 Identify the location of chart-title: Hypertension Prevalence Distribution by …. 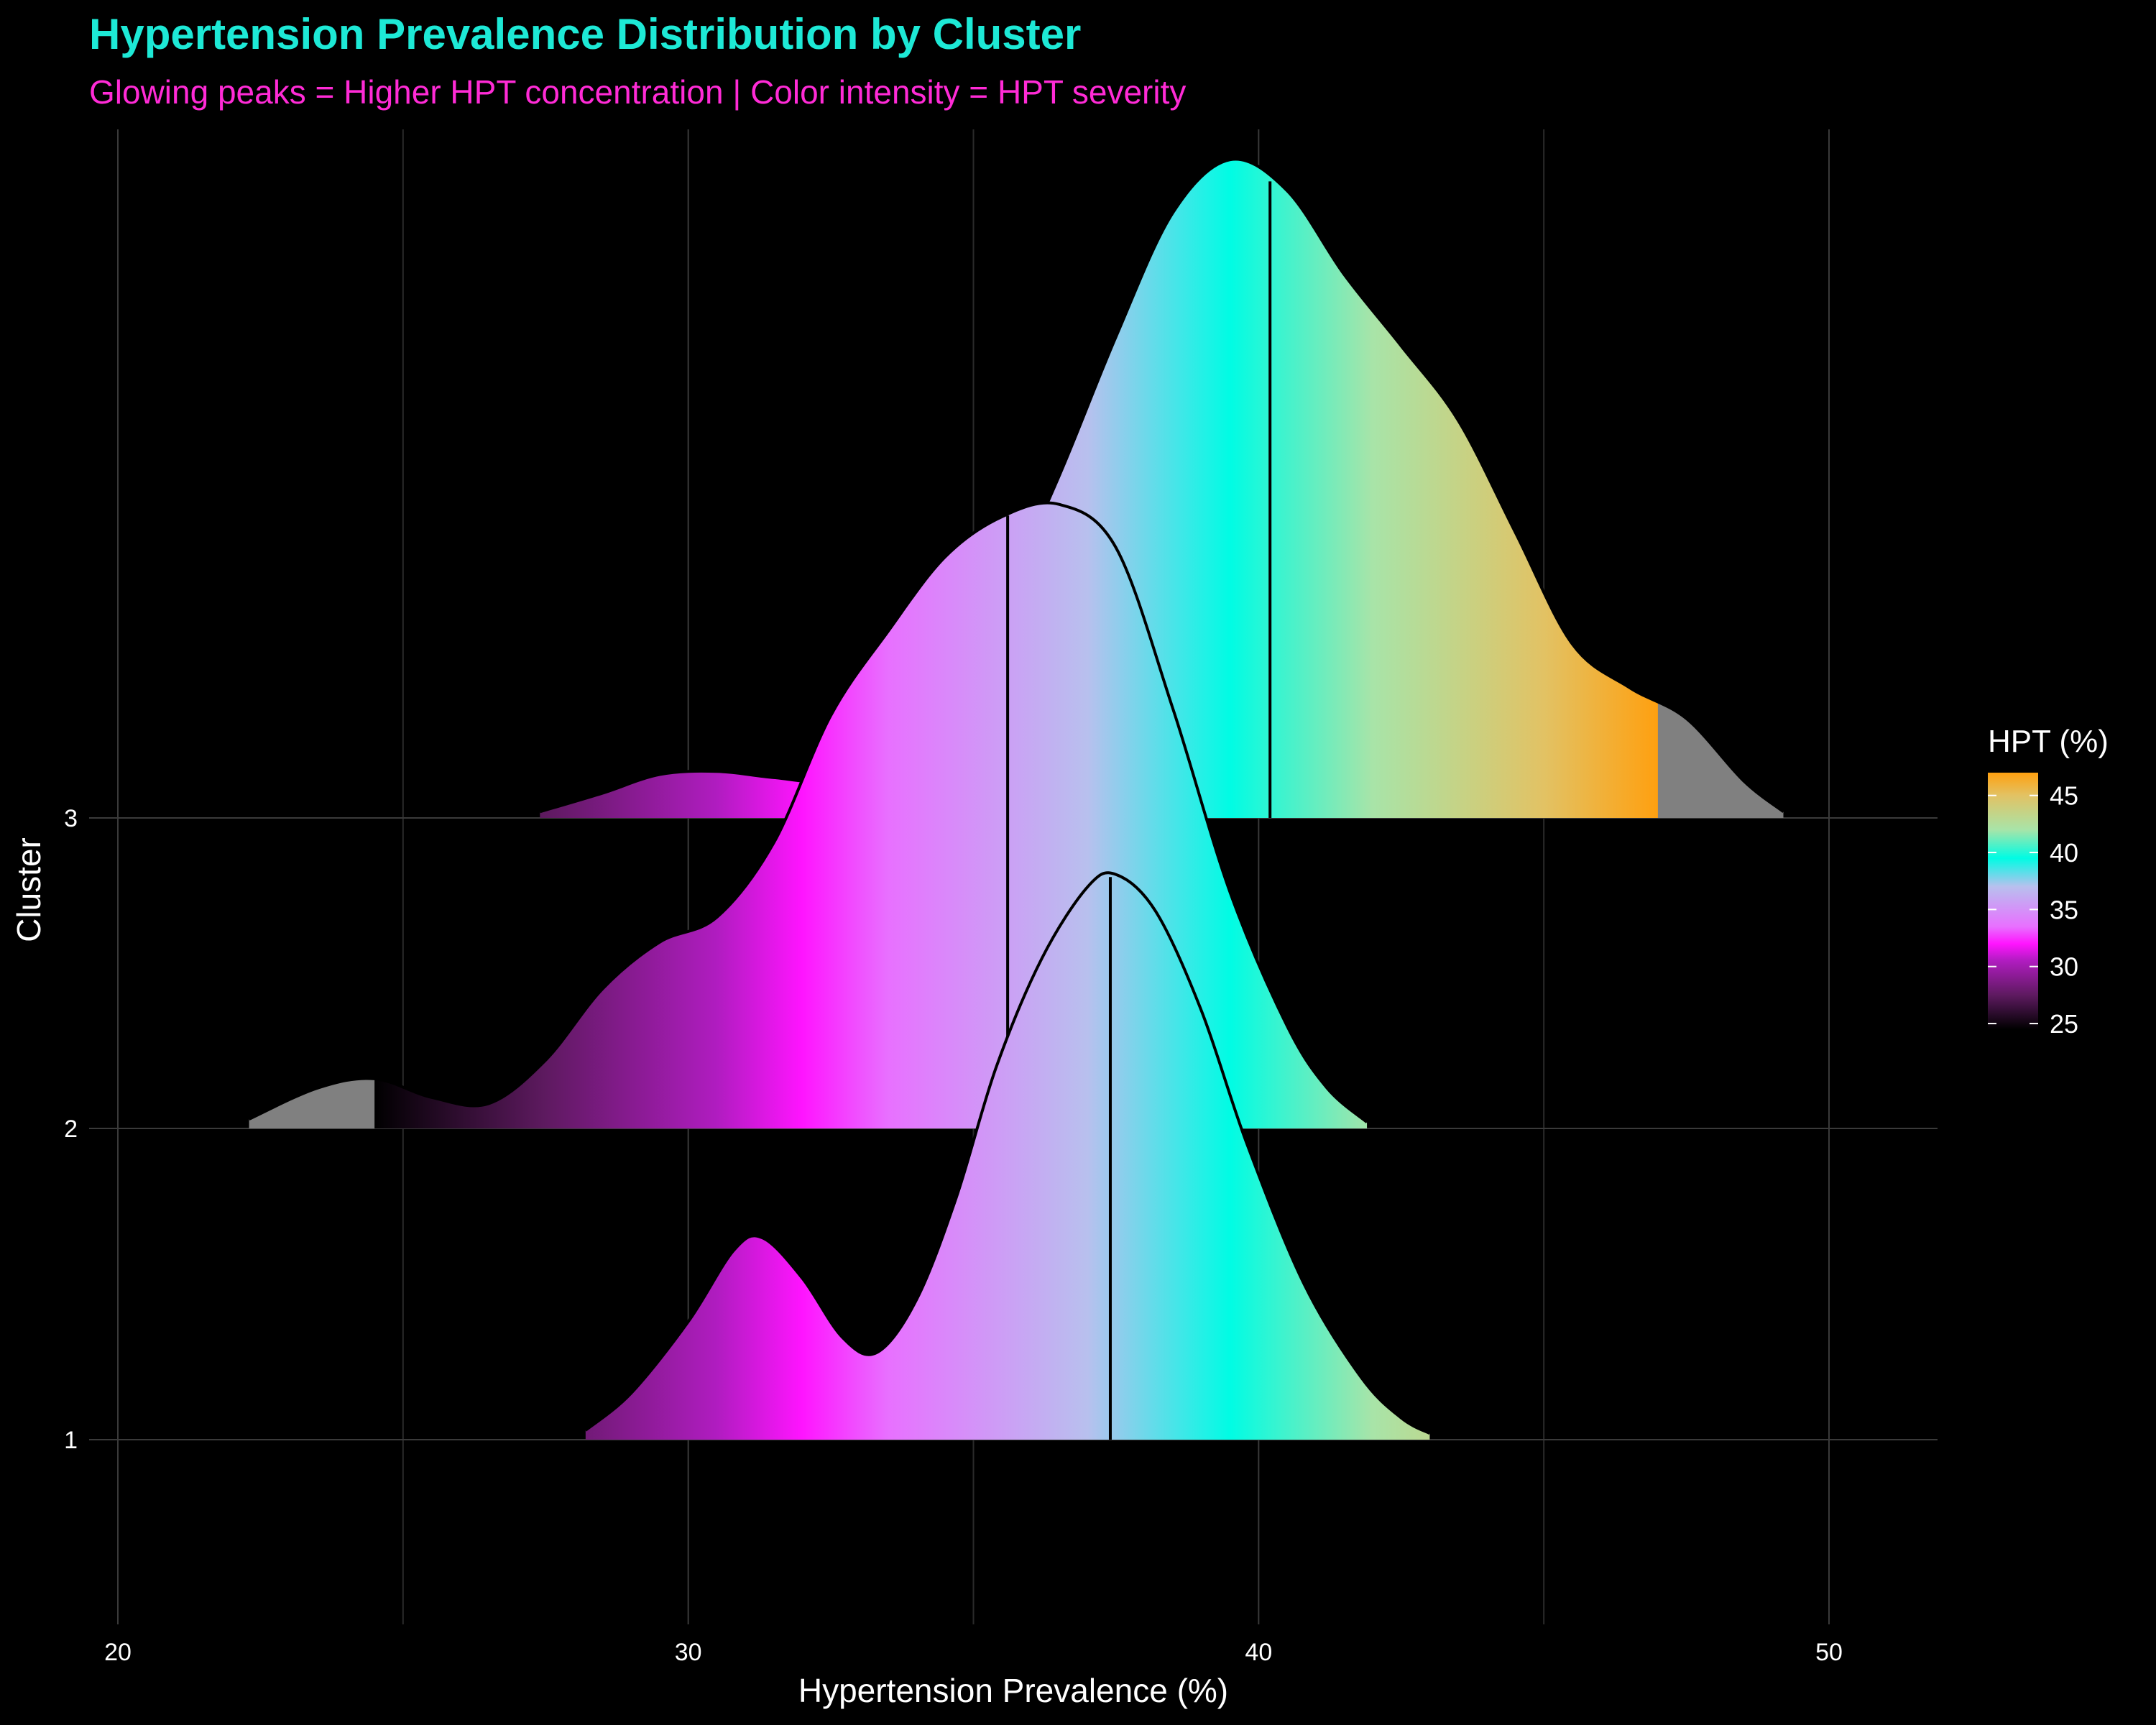
(585, 34).